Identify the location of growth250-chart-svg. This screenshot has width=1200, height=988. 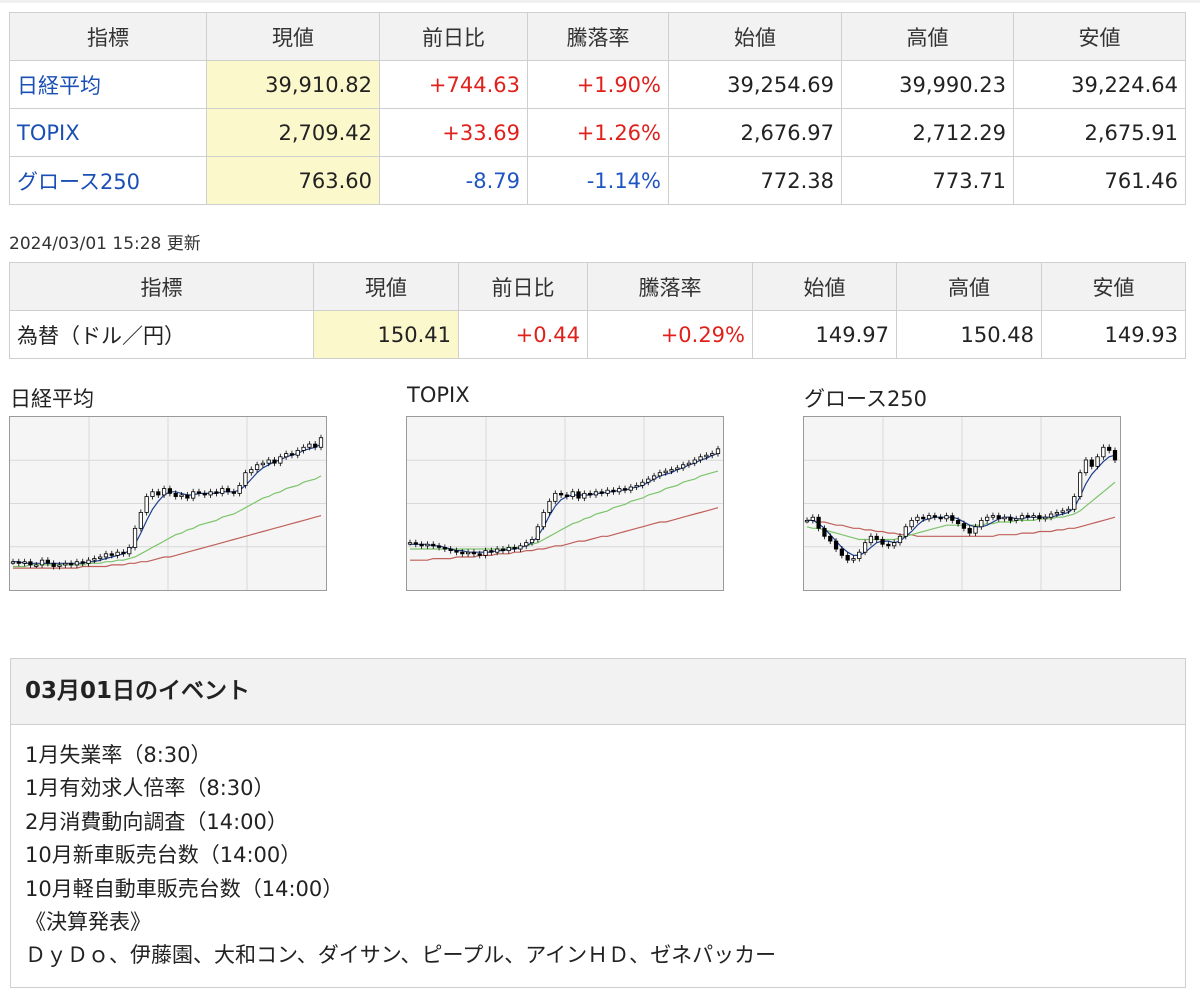
(962, 503).